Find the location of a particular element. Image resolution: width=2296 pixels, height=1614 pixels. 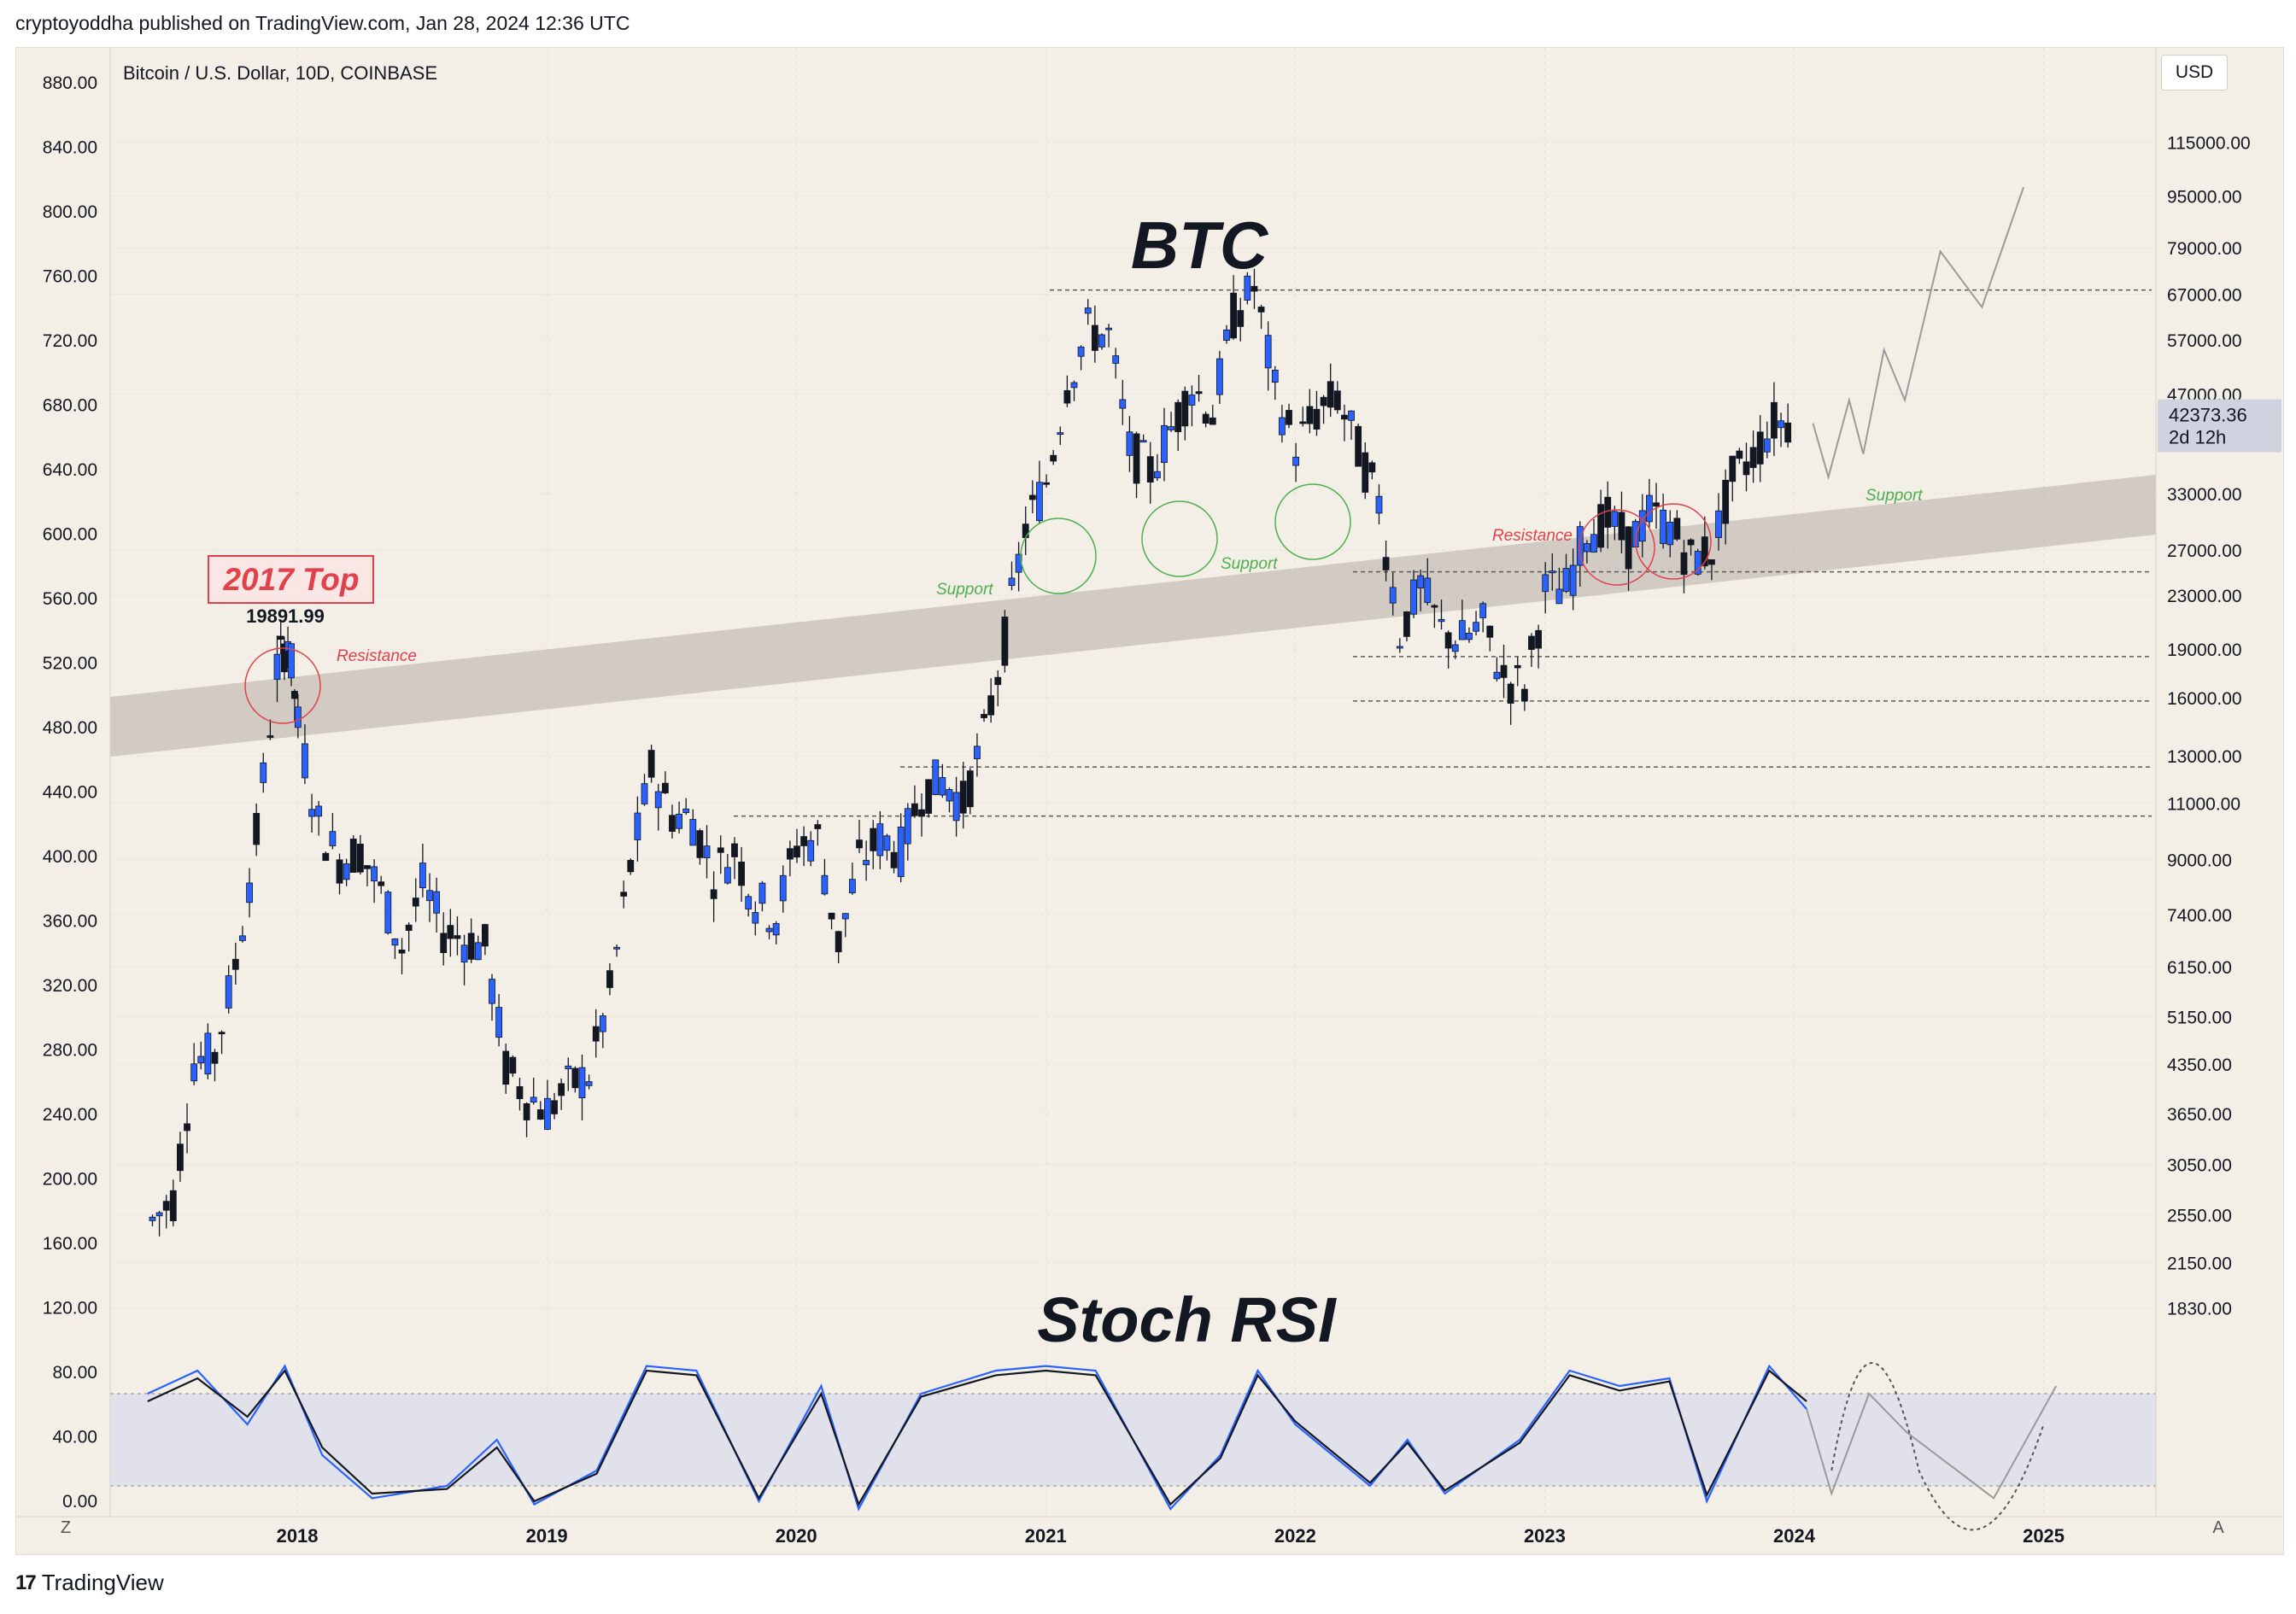

x-axis-tick: 2018 is located at coordinates (298, 1536).